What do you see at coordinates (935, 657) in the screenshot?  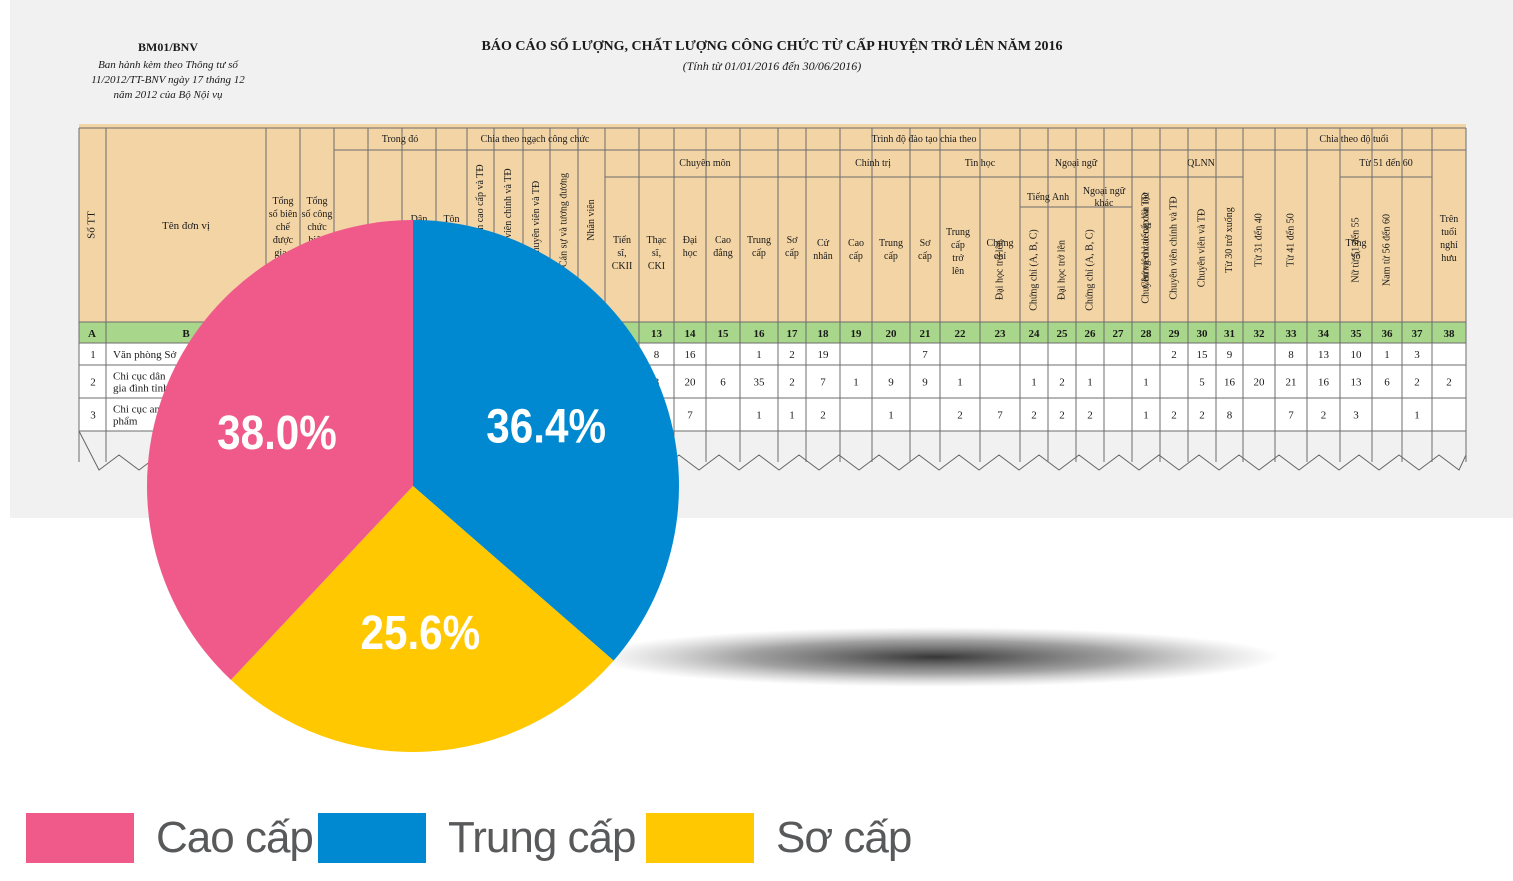 I see `pie-shadow` at bounding box center [935, 657].